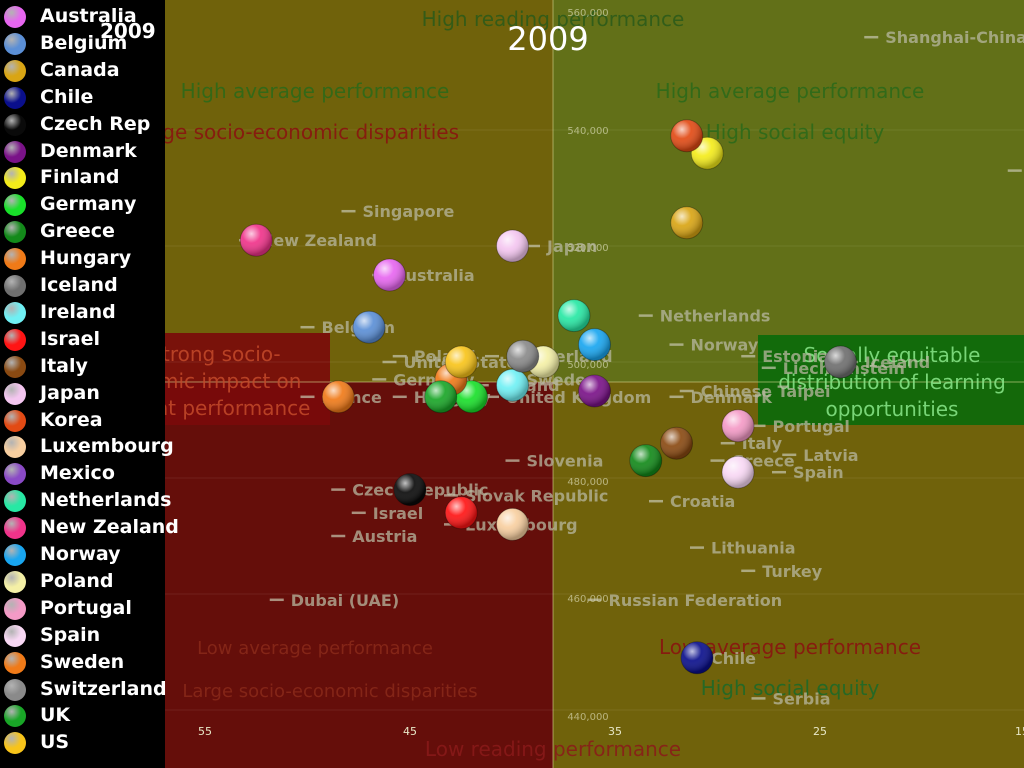 The image size is (1024, 768). What do you see at coordinates (410, 490) in the screenshot?
I see `bubble-czech-rep` at bounding box center [410, 490].